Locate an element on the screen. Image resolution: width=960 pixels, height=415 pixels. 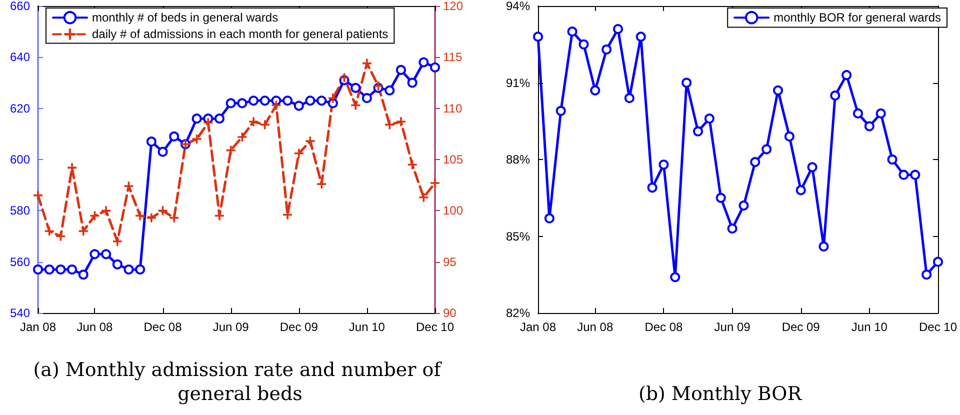
y2-tick-label: 105 is located at coordinates (453, 159).